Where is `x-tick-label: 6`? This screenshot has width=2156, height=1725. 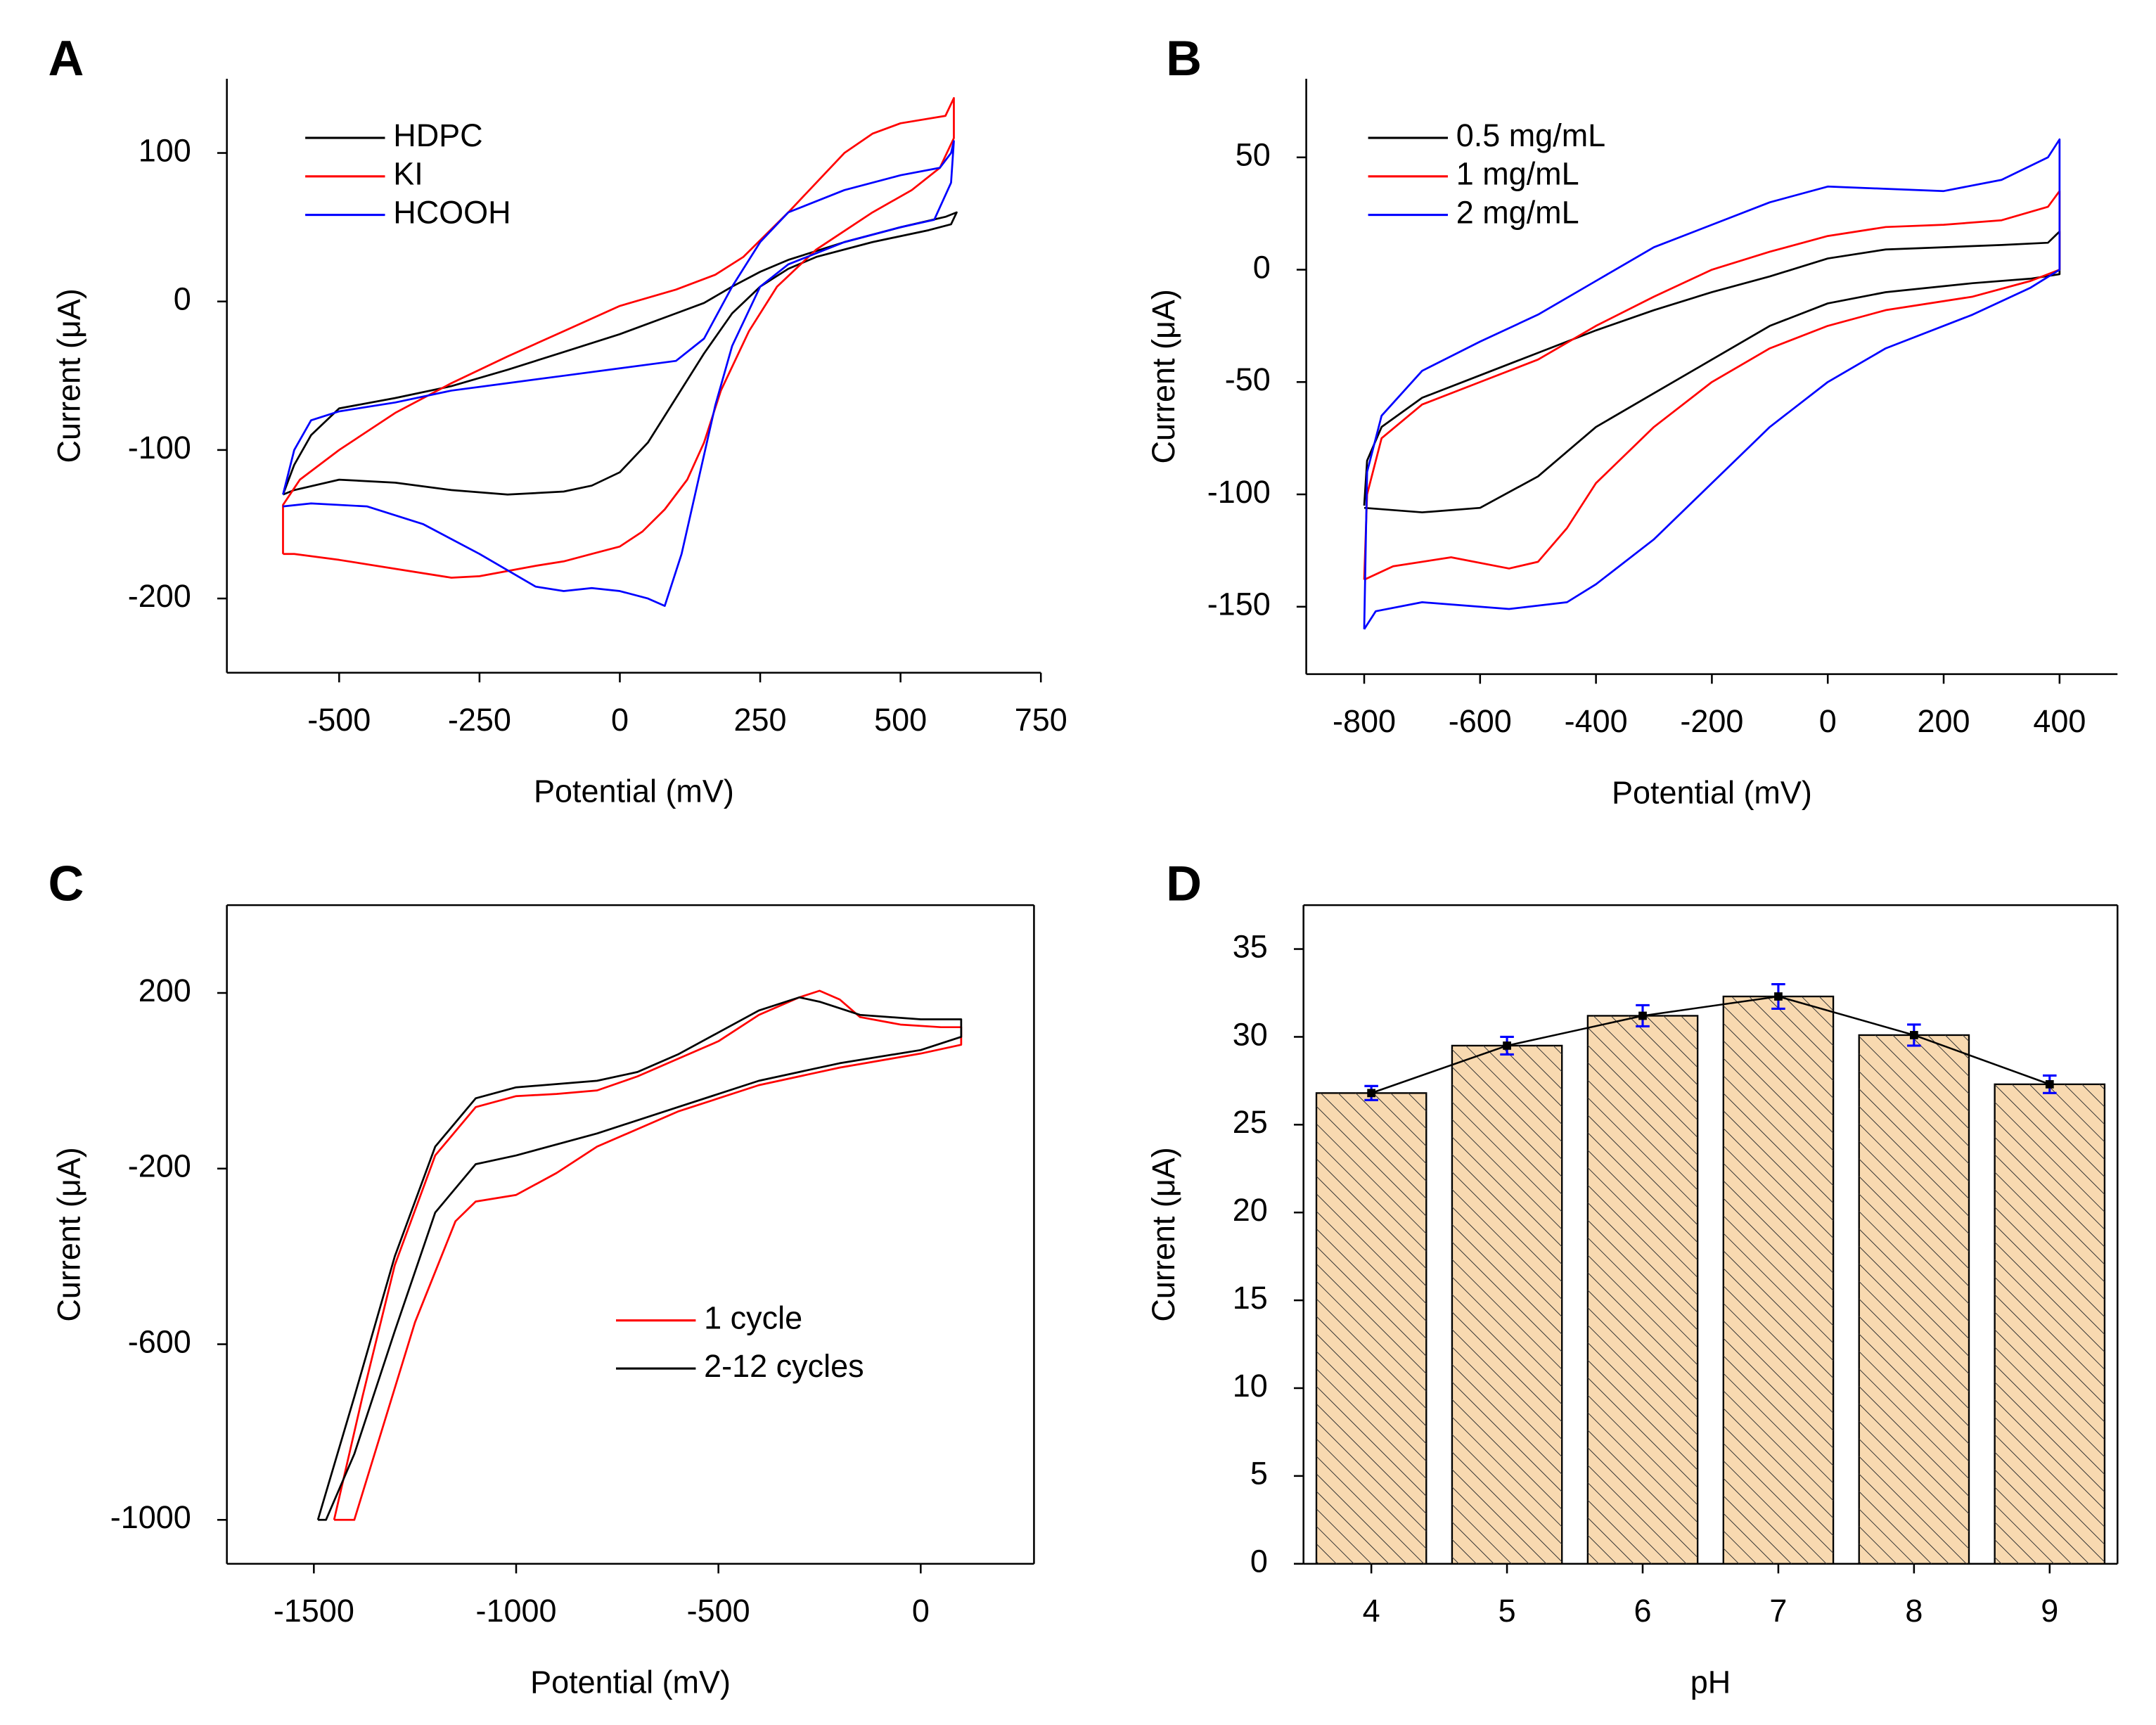
x-tick-label: 6 is located at coordinates (1642, 1611).